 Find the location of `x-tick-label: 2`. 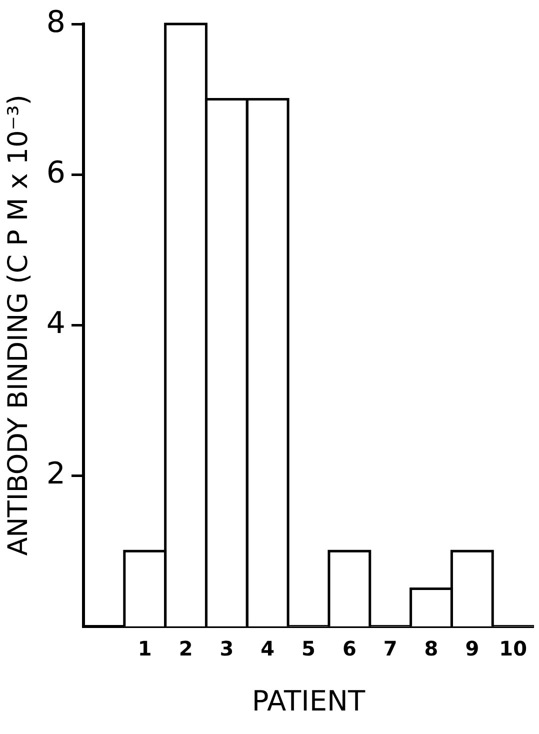

x-tick-label: 2 is located at coordinates (185, 648).